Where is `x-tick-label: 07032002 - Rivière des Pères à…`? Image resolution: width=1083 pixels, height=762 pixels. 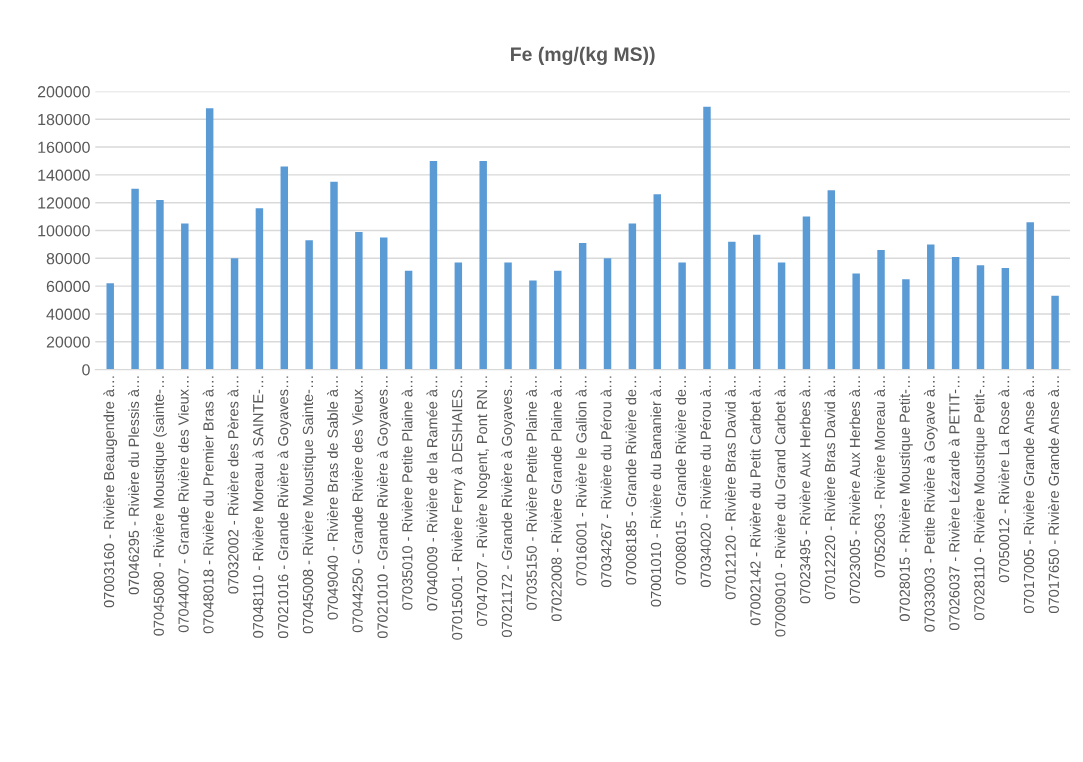
x-tick-label: 07032002 - Rivière des Pères à… is located at coordinates (233, 485).